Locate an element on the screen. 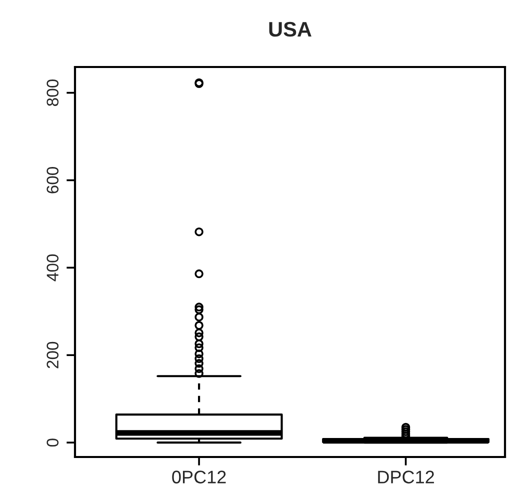 The height and width of the screenshot is (502, 515). y-tick-label: 200 is located at coordinates (52, 355).